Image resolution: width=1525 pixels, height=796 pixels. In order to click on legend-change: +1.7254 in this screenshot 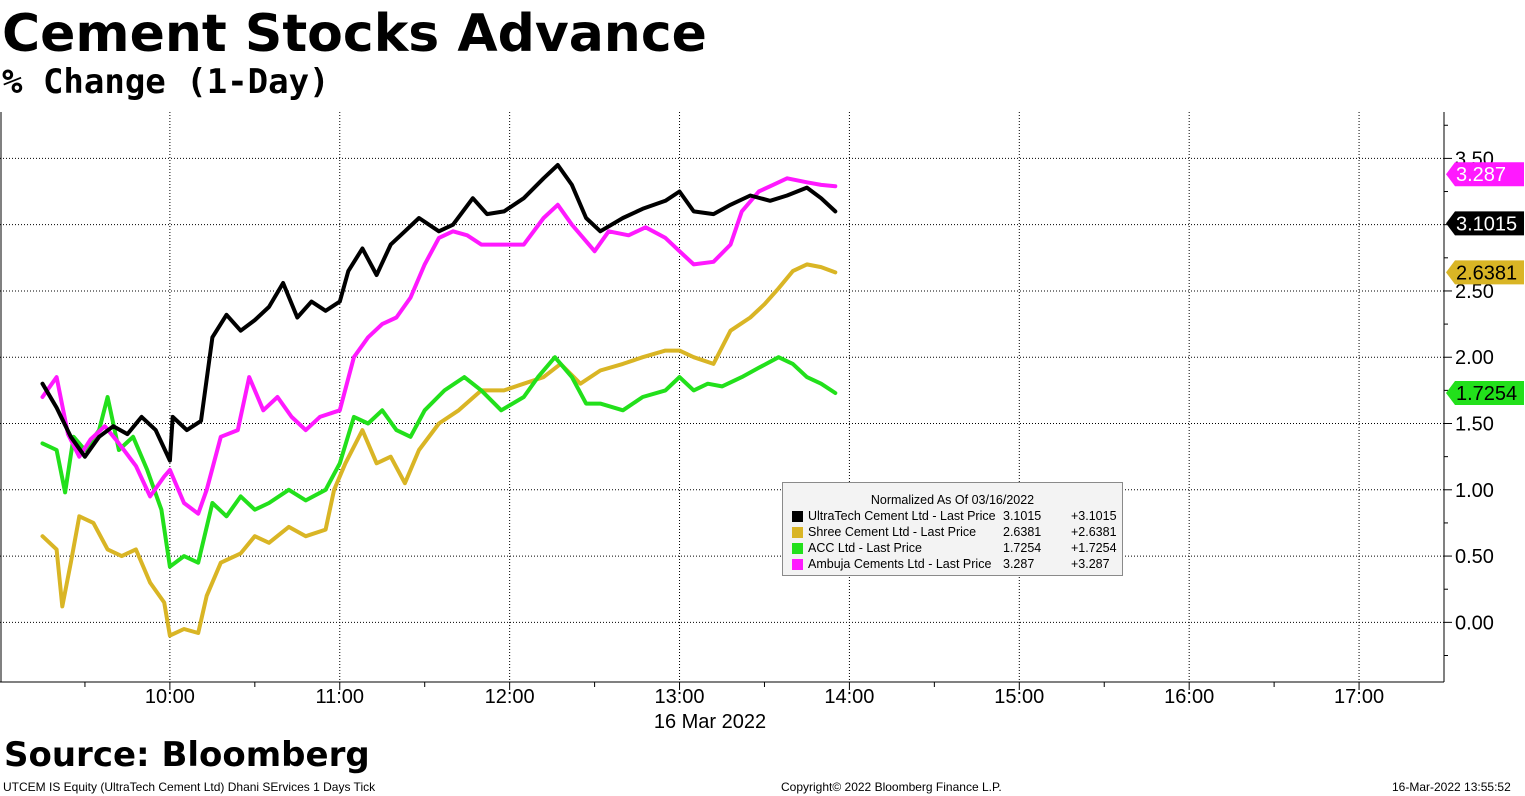, I will do `click(1094, 548)`.